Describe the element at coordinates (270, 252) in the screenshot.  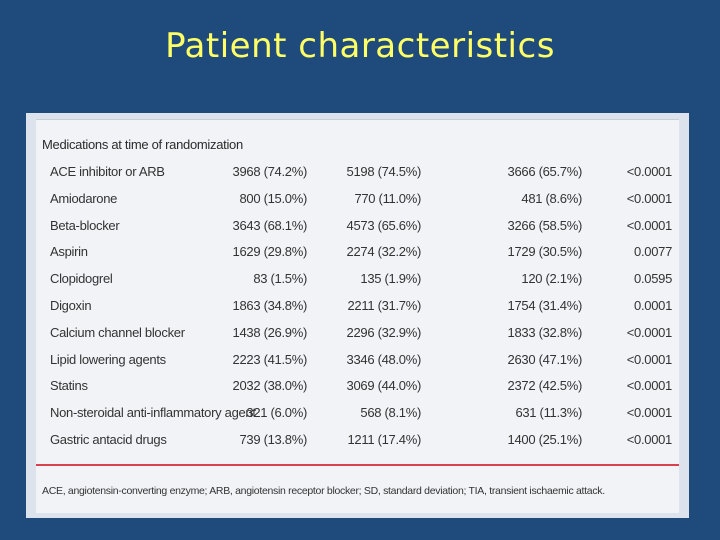
I see `value-col-1: 1629 (29.8%)` at that location.